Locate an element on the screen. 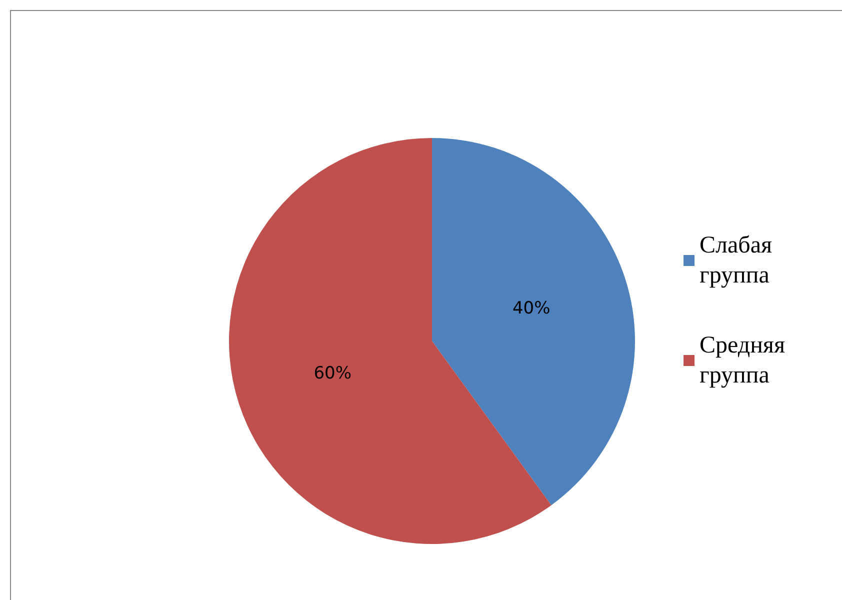 The height and width of the screenshot is (600, 842). data-label: 60% is located at coordinates (333, 373).